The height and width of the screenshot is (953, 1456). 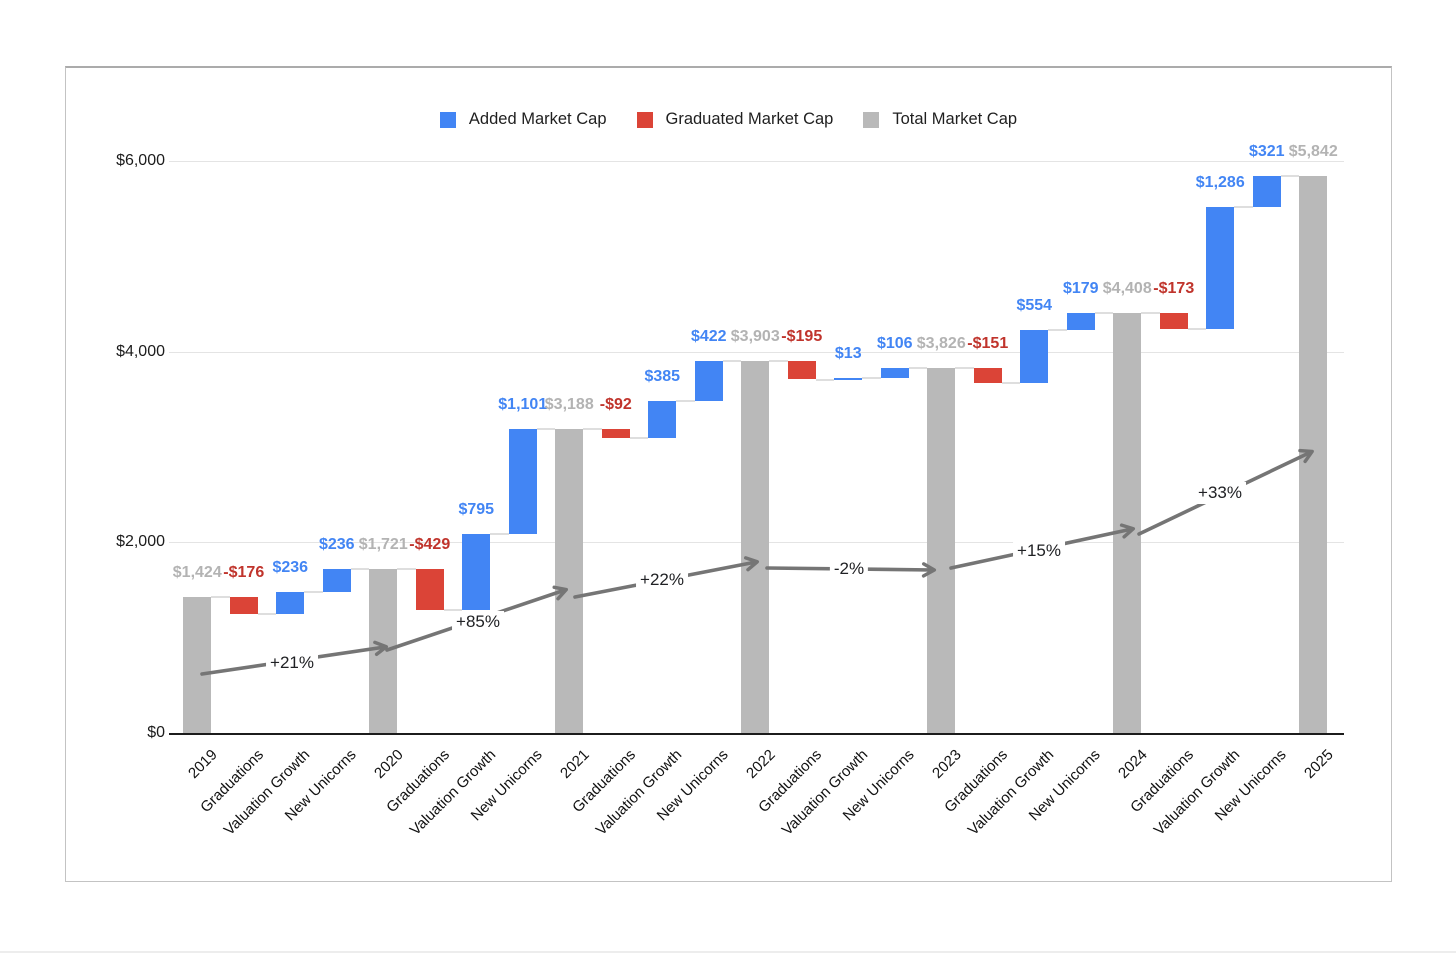 What do you see at coordinates (894, 344) in the screenshot?
I see `bar-value-label: $106` at bounding box center [894, 344].